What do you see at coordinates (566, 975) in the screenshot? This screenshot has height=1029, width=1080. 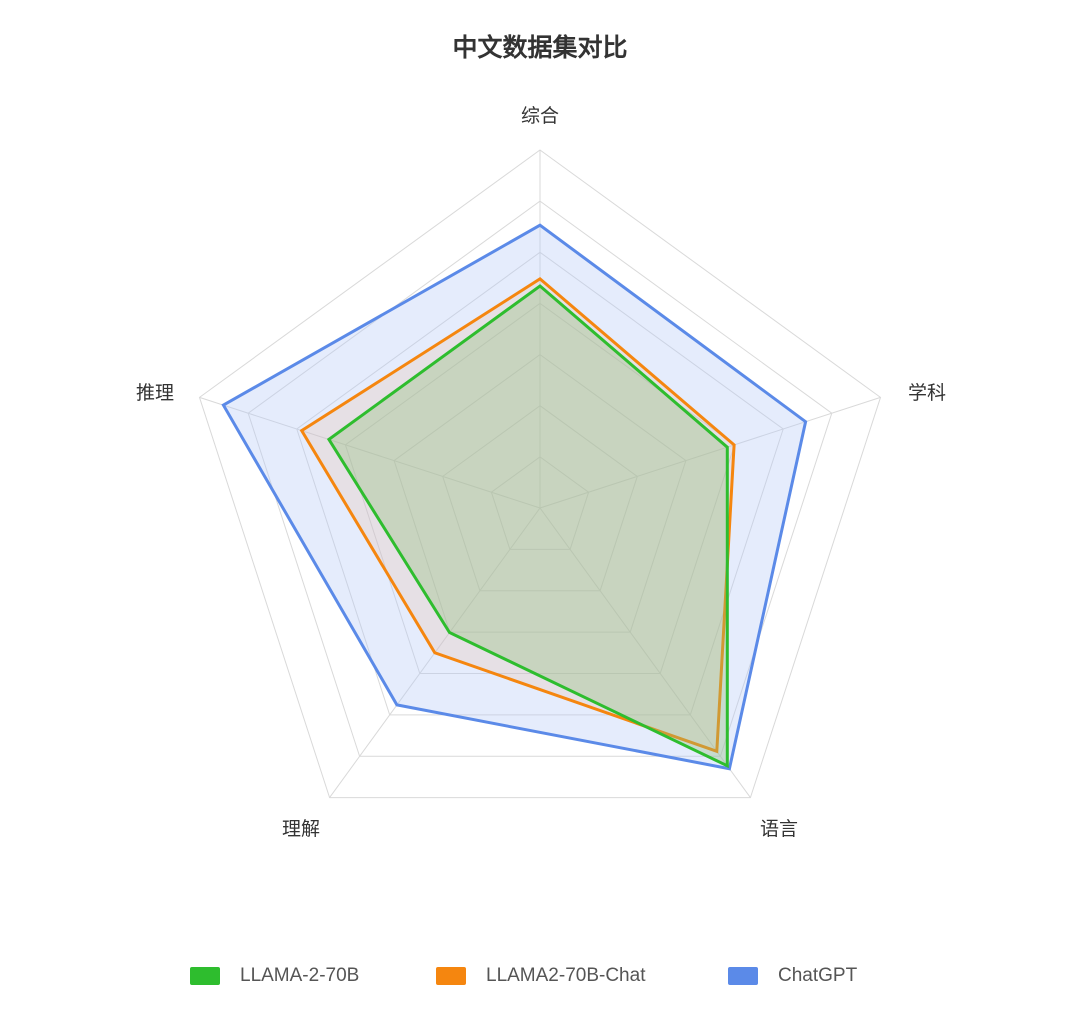 I see `legend-label: LLAMA2-70B-Chat` at bounding box center [566, 975].